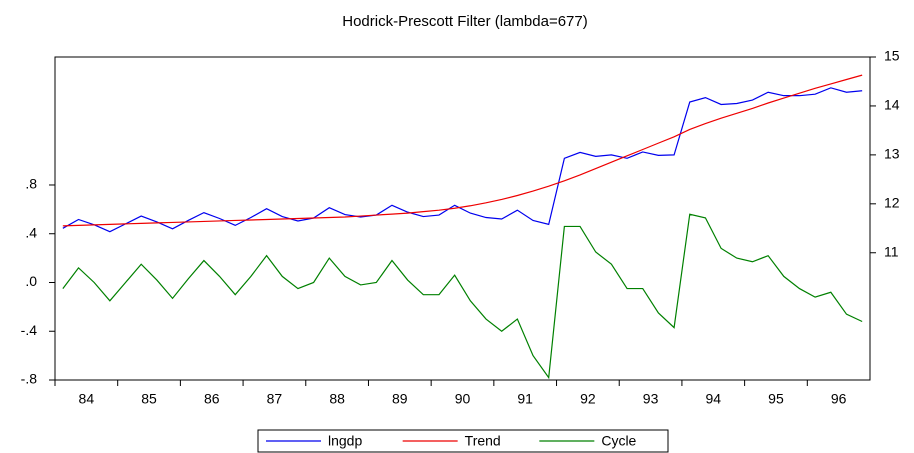 The image size is (914, 453). What do you see at coordinates (31, 184) in the screenshot?
I see `y-tick-label: .8` at bounding box center [31, 184].